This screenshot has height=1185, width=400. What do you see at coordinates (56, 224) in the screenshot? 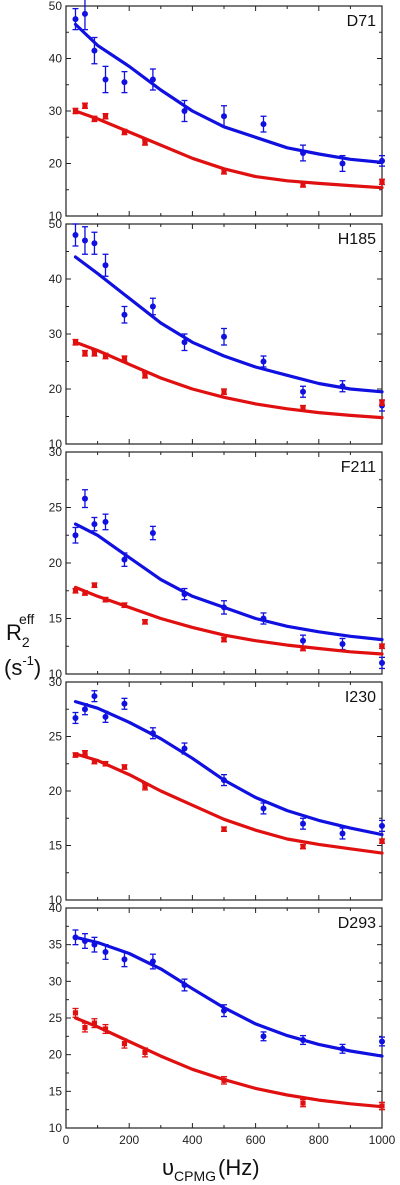
I see `y-tick-label: 50` at bounding box center [56, 224].